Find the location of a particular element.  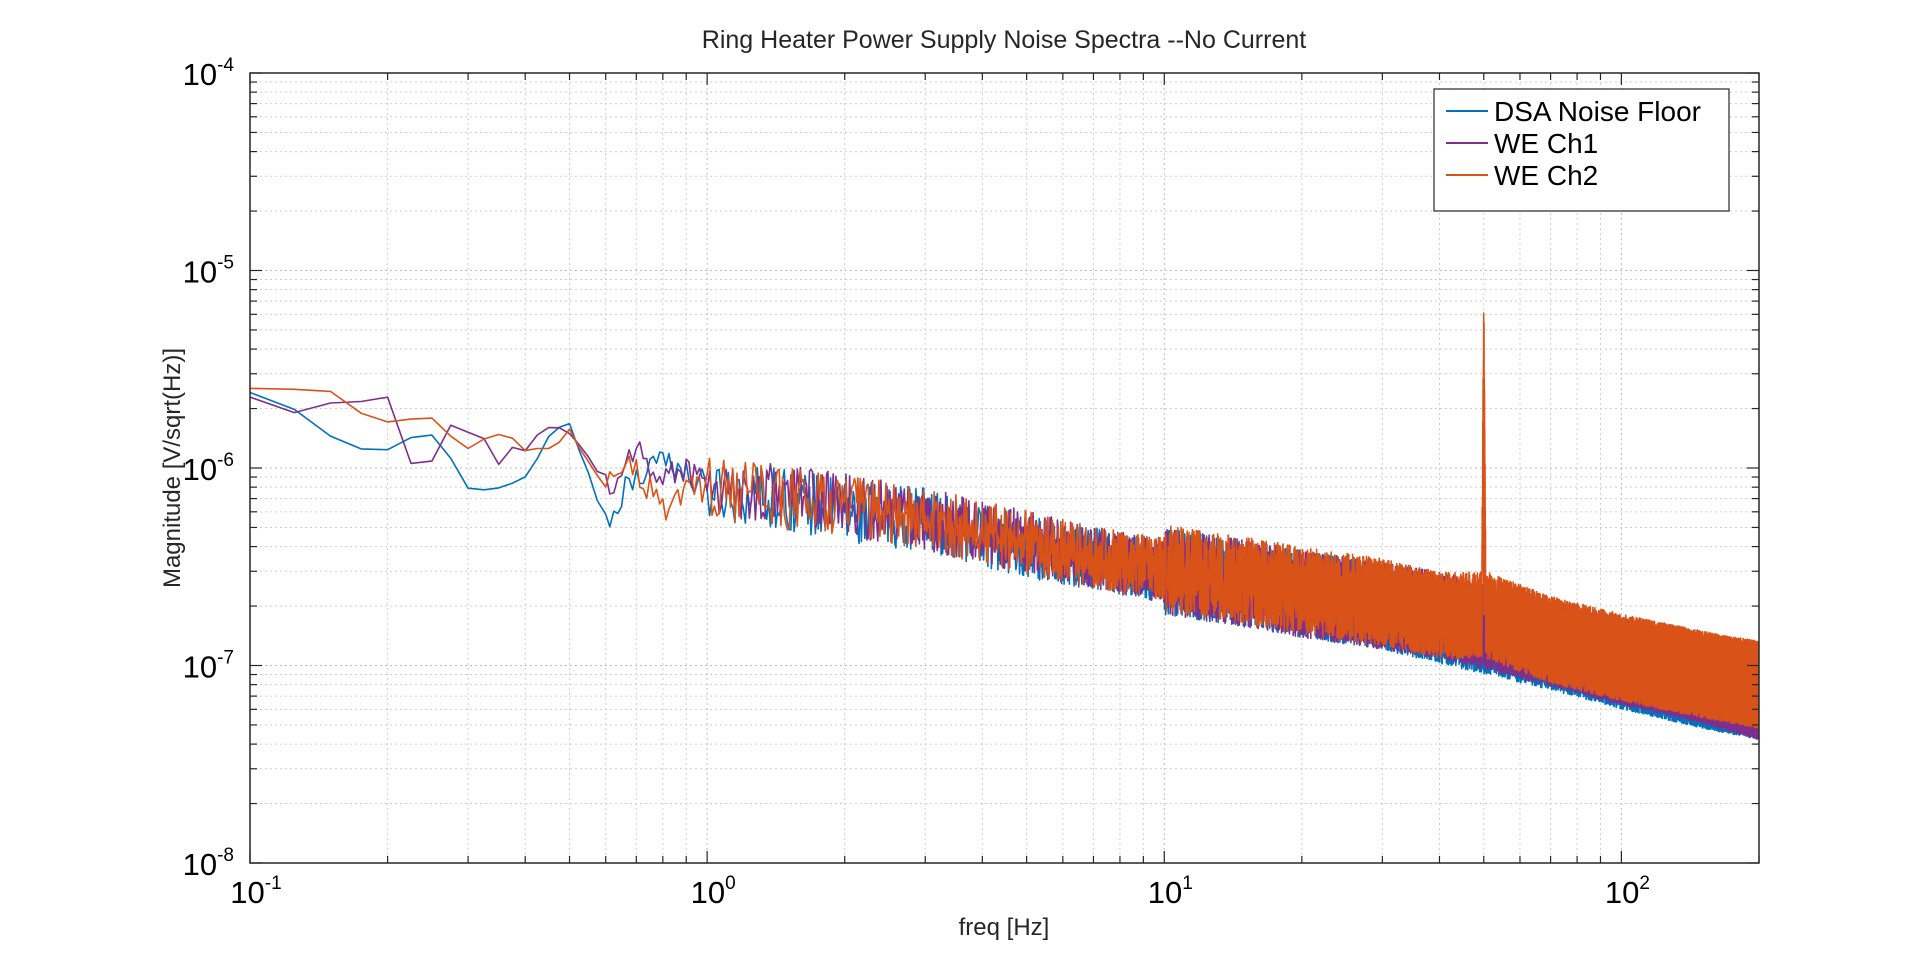

x-tick-label: 10⁻¹ is located at coordinates (255, 891).